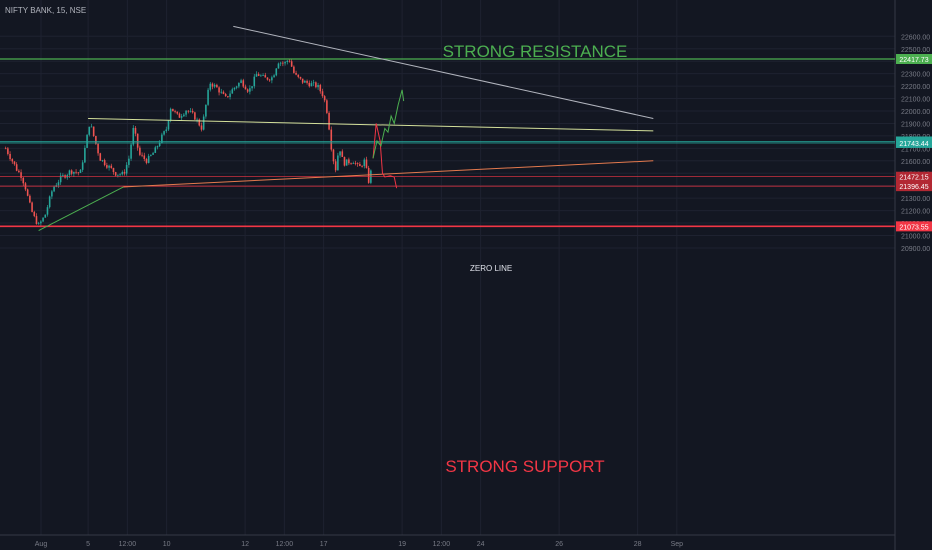 This screenshot has height=550, width=932. I want to click on time-tick-label: 12, so click(245, 544).